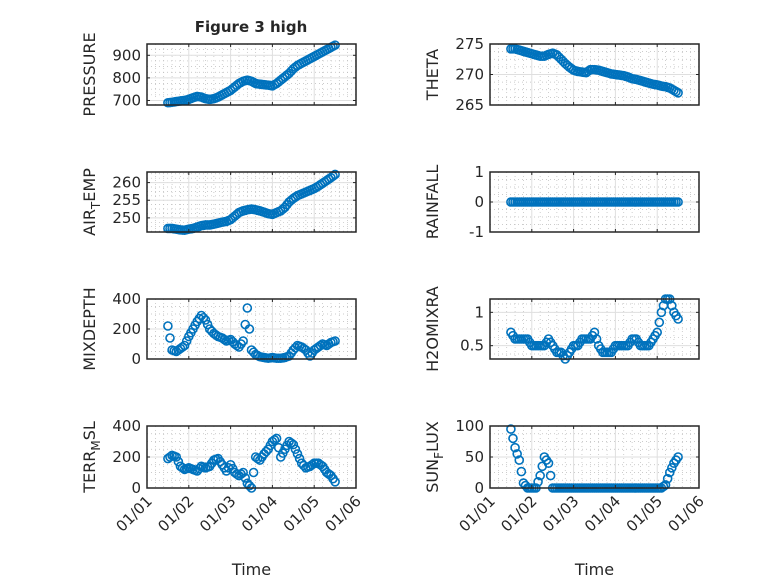 This screenshot has height=587, width=778. What do you see at coordinates (126, 183) in the screenshot?
I see `y-tick-label: 260` at bounding box center [126, 183].